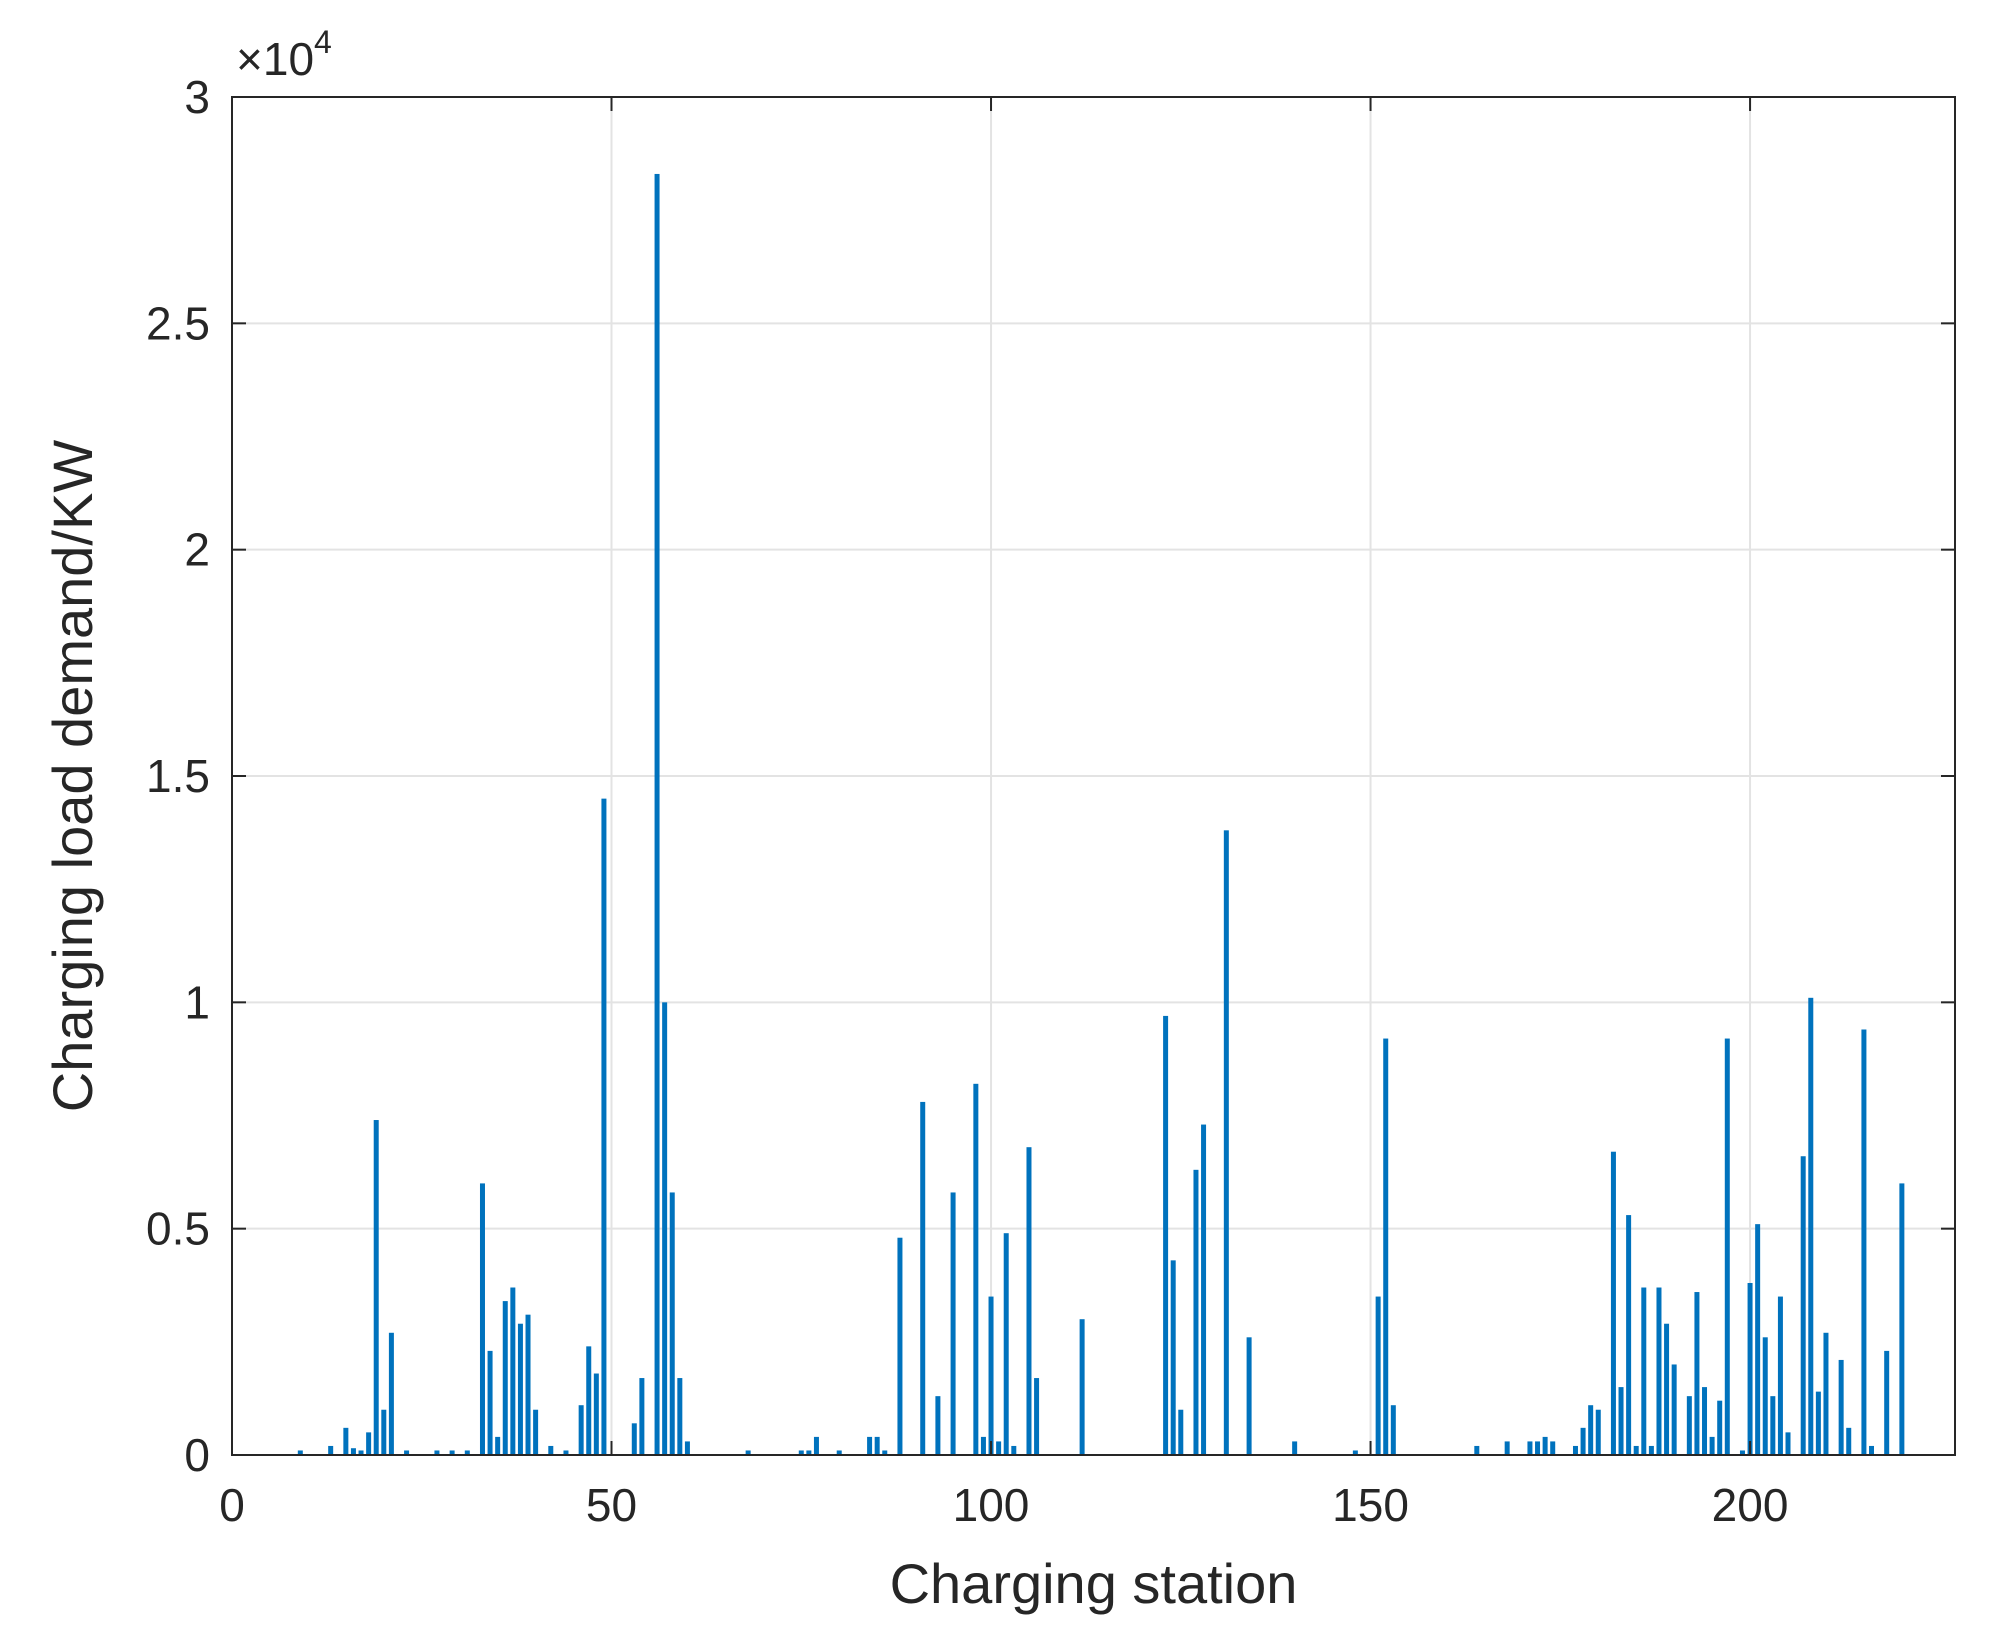 This screenshot has width=1992, height=1648. What do you see at coordinates (197, 1002) in the screenshot?
I see `y-tick-label: 1` at bounding box center [197, 1002].